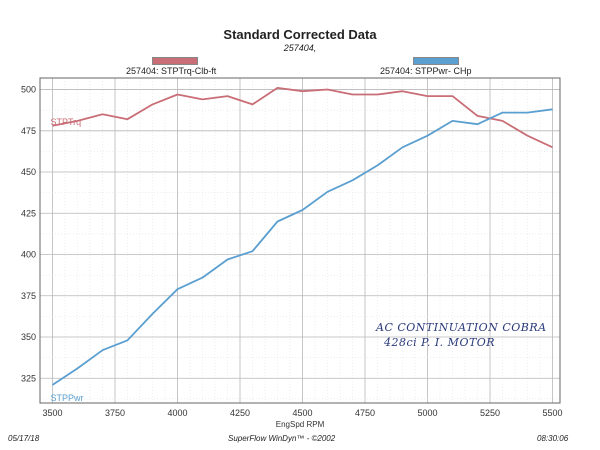  Describe the element at coordinates (552, 413) in the screenshot. I see `x-tick-label: 5500` at that location.